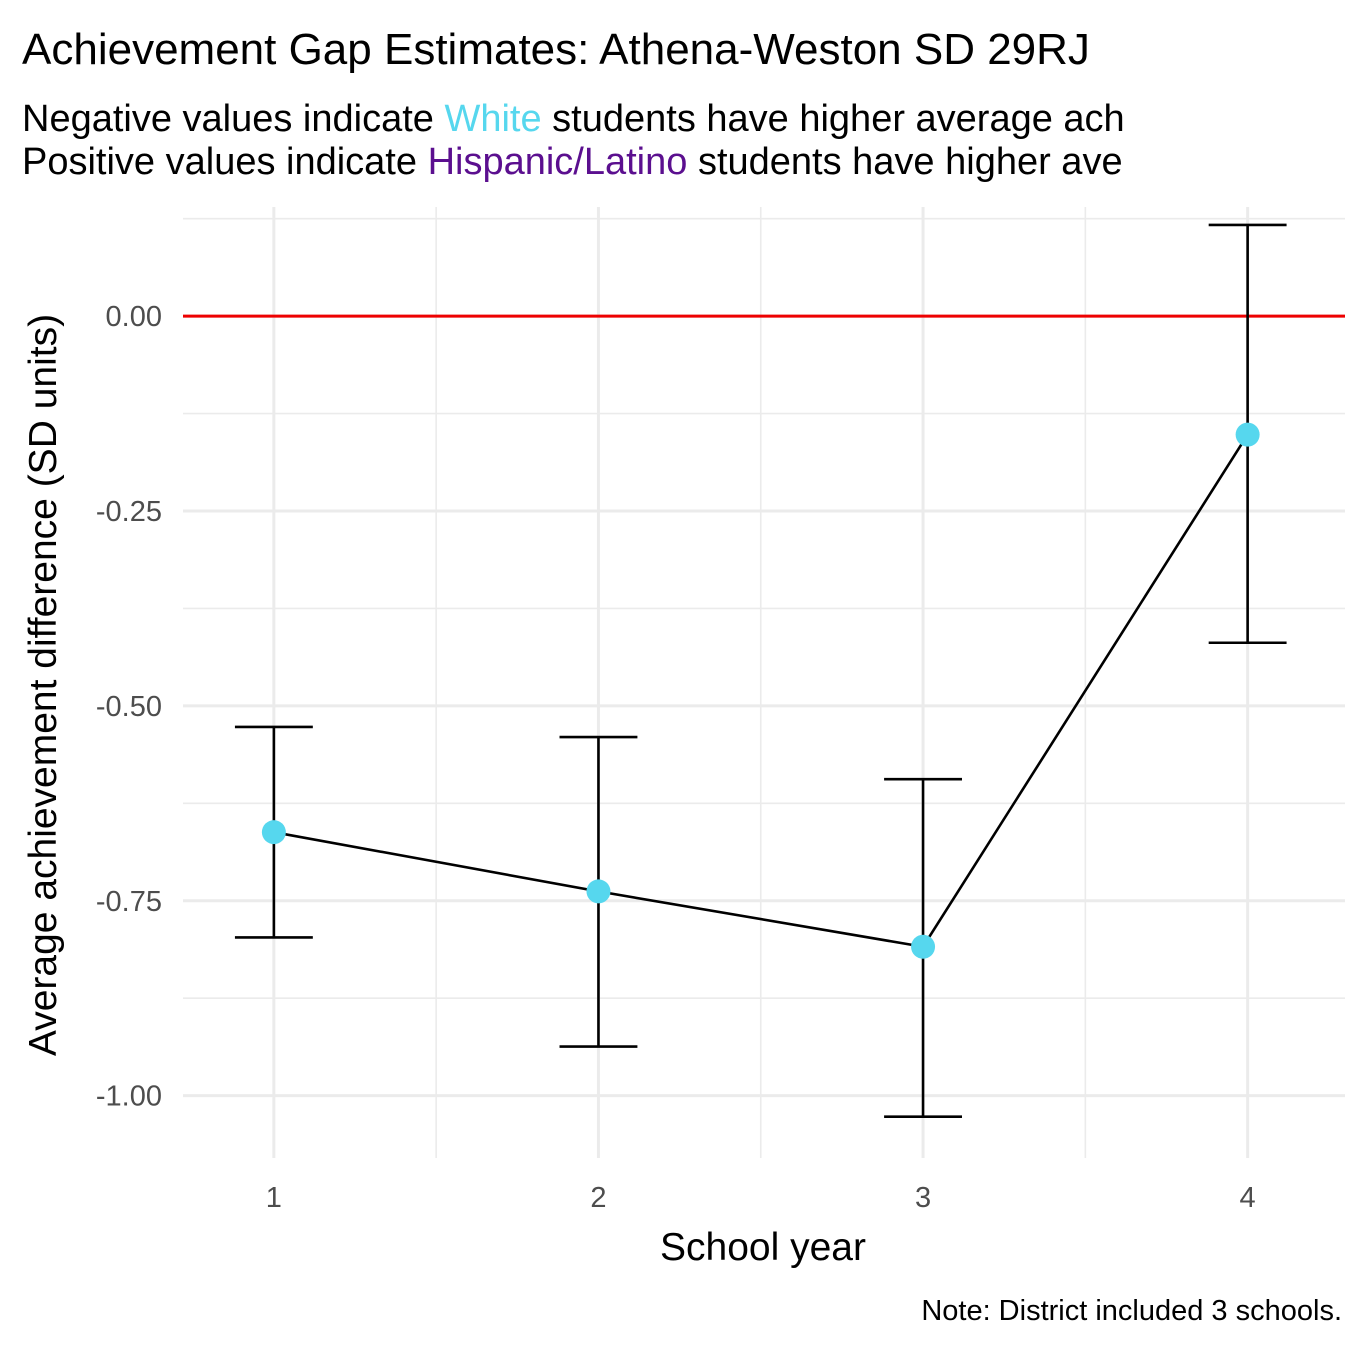 Image resolution: width=1368 pixels, height=1350 pixels. What do you see at coordinates (274, 1198) in the screenshot?
I see `x-tick-label: 1` at bounding box center [274, 1198].